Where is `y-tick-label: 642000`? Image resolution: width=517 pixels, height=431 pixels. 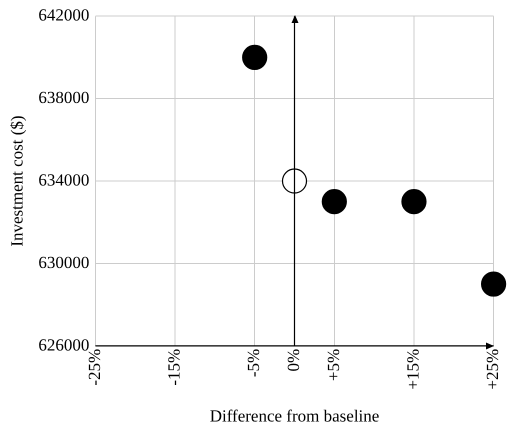 y-tick-label: 642000 is located at coordinates (64, 15).